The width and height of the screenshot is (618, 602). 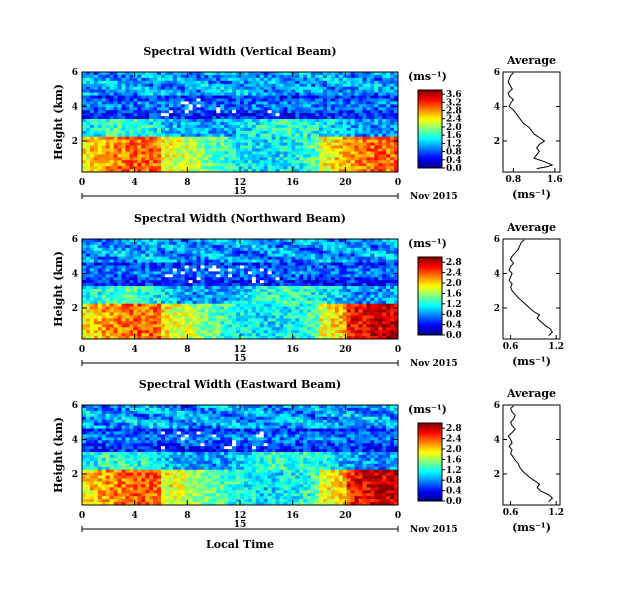 I want to click on panel-title: Spectral Width (Eastward Beam), so click(x=240, y=384).